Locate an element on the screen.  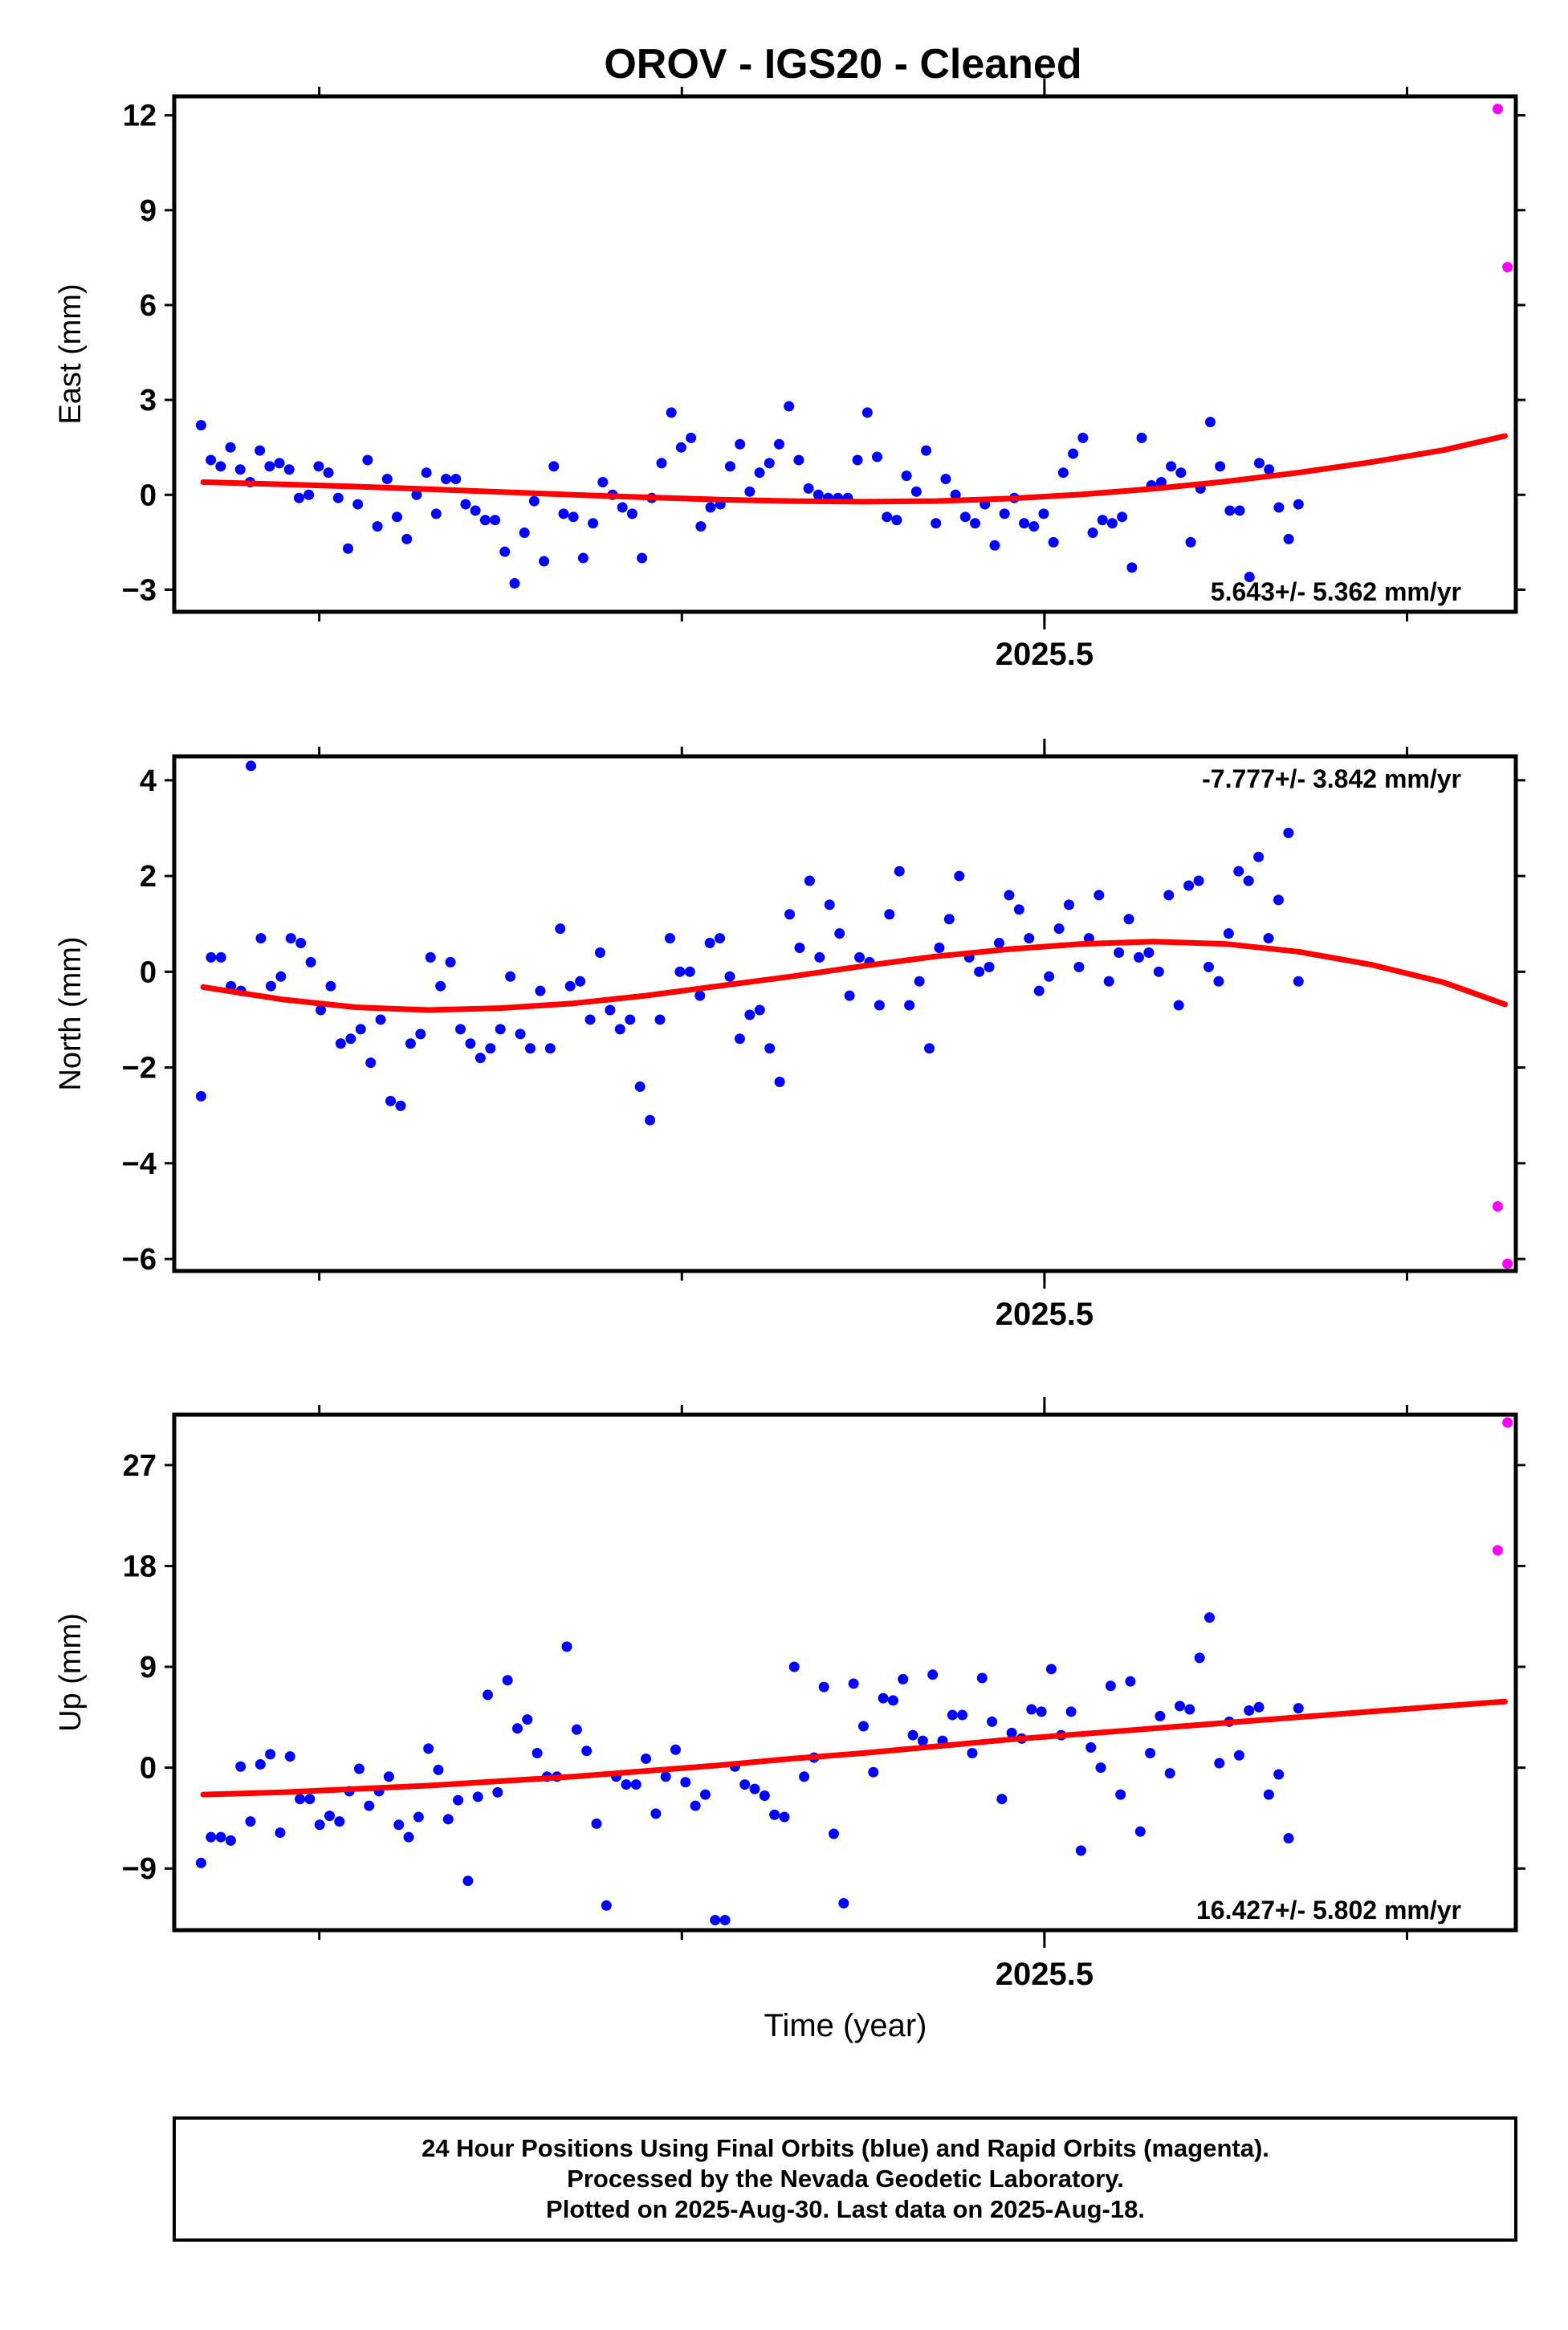
east-rate-label: 5.643+/- 5.362 mm/yr is located at coordinates (1336, 591).